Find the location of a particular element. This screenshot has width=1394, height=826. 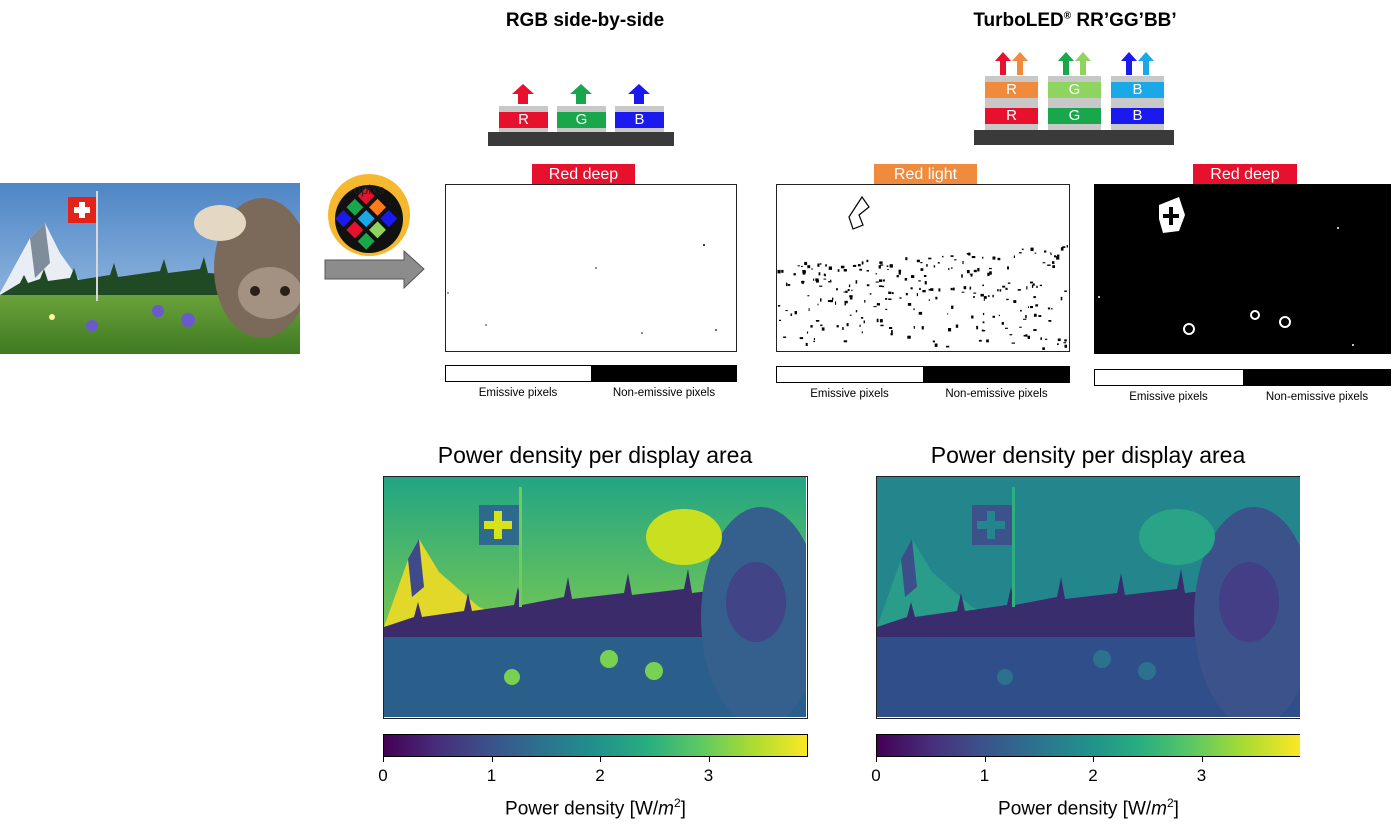

power-map-turboled is located at coordinates (1095, 601).